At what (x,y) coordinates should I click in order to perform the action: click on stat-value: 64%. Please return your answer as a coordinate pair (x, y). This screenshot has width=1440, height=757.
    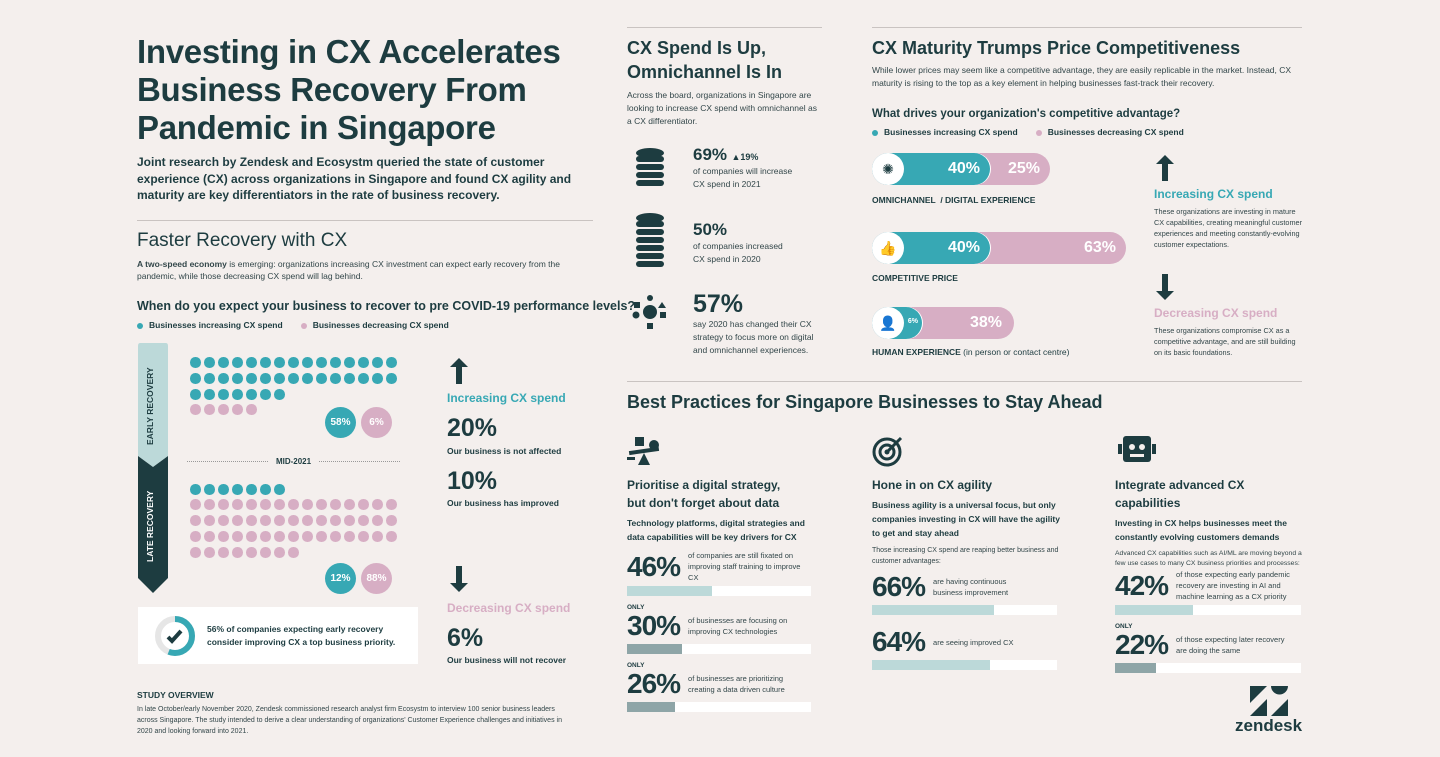
    Looking at the image, I should click on (899, 641).